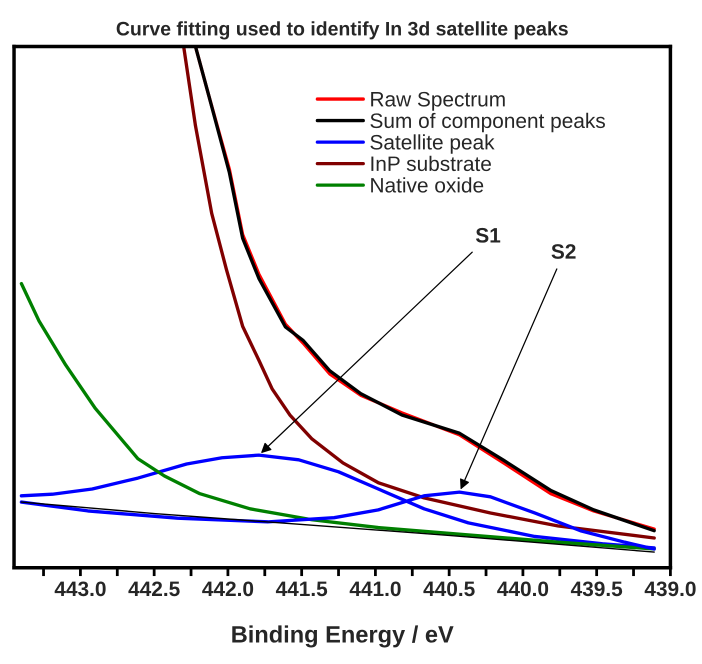  Describe the element at coordinates (228, 588) in the screenshot. I see `x-tick-label: 442.0` at that location.